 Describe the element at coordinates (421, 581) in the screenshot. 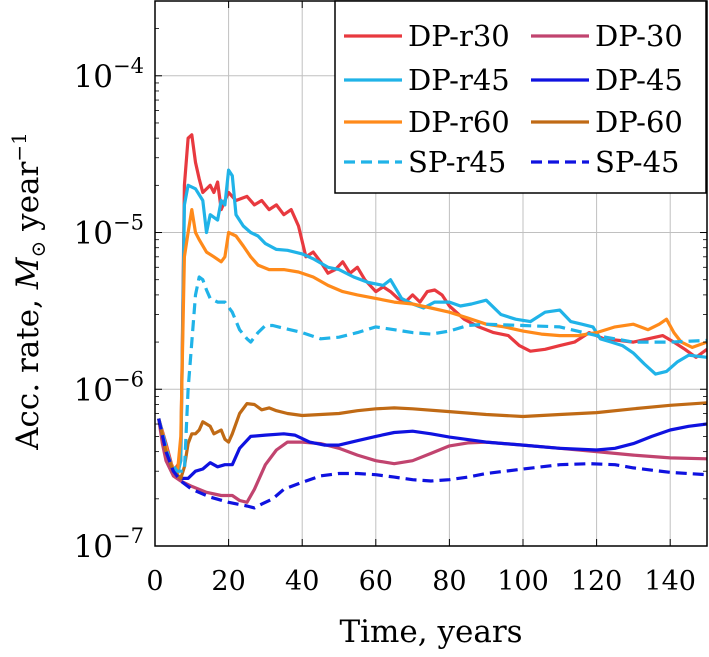

I see `x-tick-labels: 0 20 40 60 80 100 120 140` at that location.